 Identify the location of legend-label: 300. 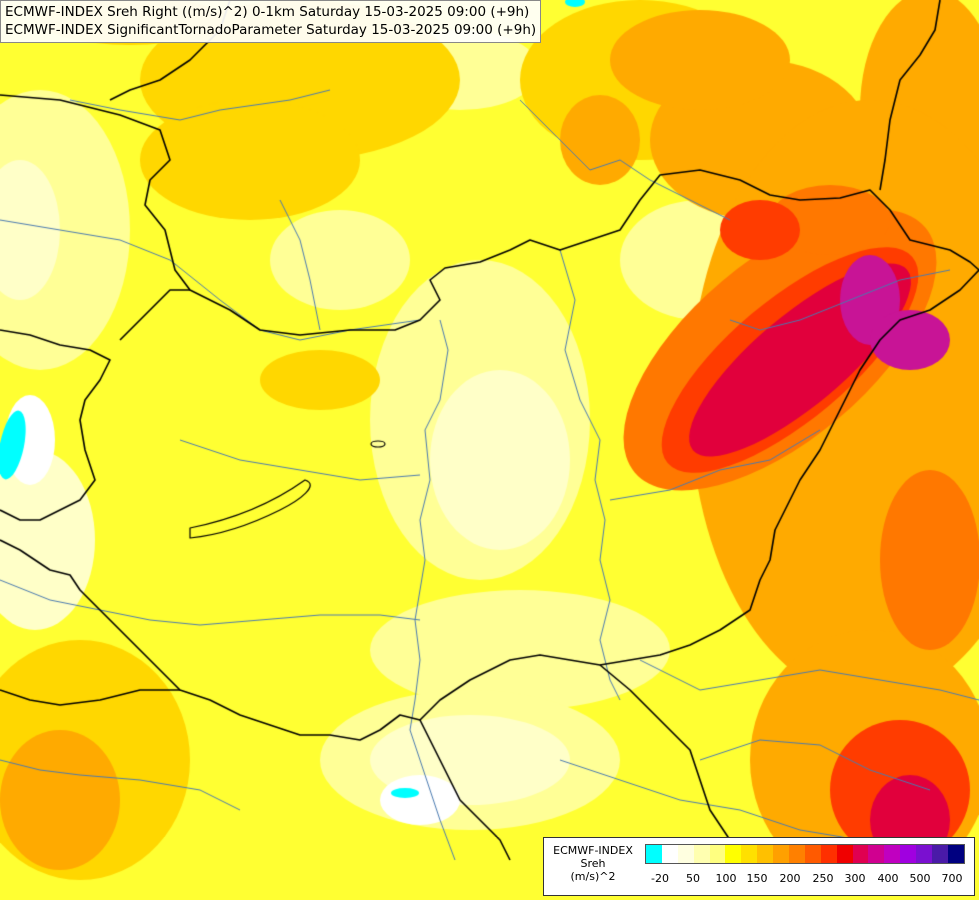
(855, 878).